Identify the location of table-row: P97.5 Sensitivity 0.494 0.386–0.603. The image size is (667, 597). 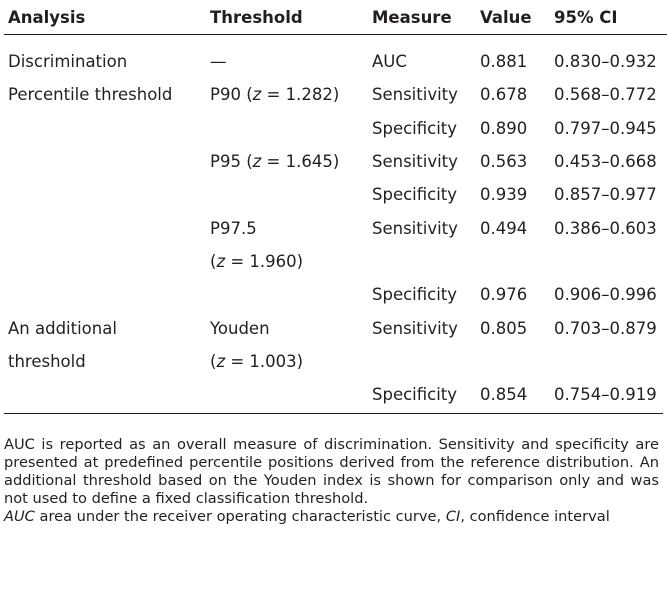
(335, 227).